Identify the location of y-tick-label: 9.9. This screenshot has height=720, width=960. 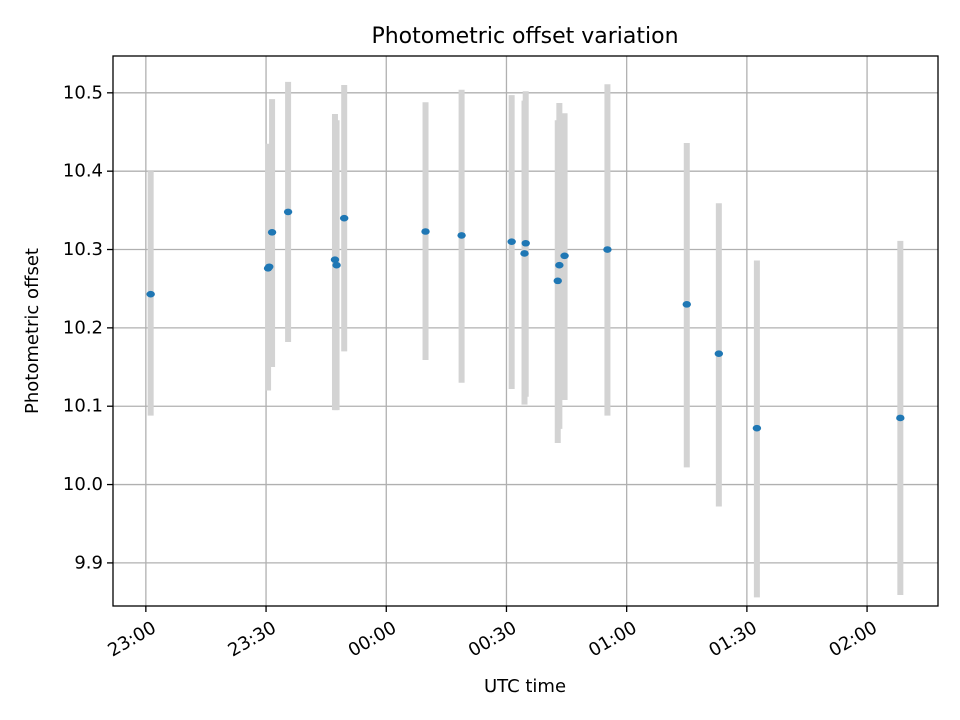
(88, 562).